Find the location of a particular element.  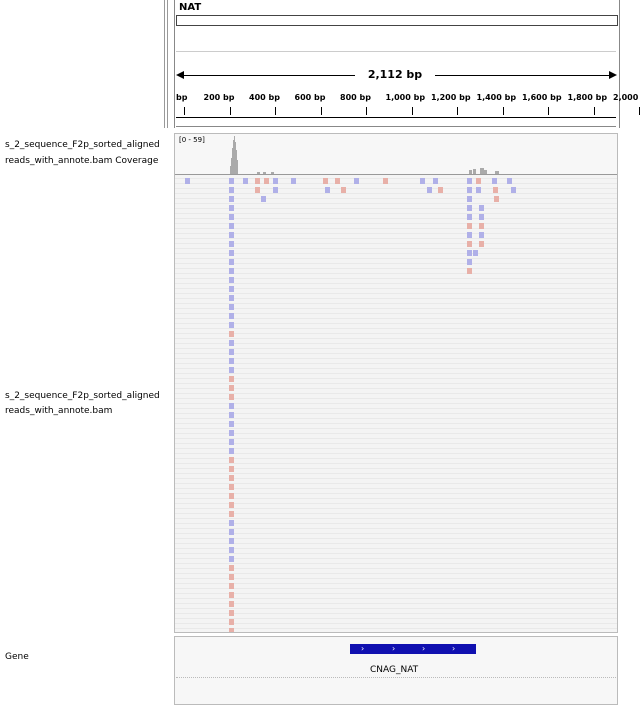

alignment-track-name-line2: reads_with_annote.bam is located at coordinates (59, 411).